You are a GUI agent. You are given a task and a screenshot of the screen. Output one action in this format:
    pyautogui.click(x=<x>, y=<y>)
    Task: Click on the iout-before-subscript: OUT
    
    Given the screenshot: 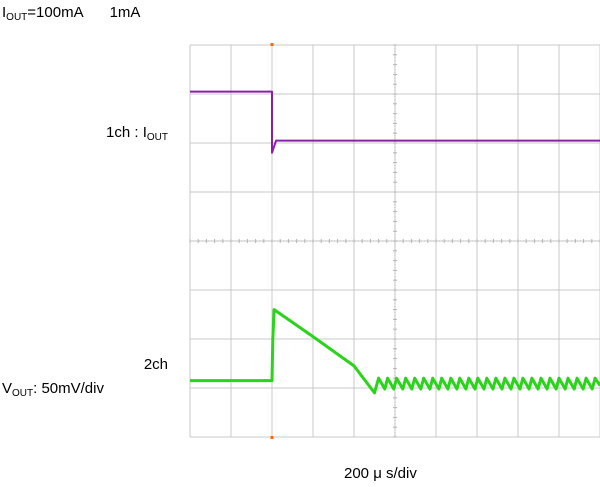 What is the action you would take?
    pyautogui.click(x=17, y=17)
    